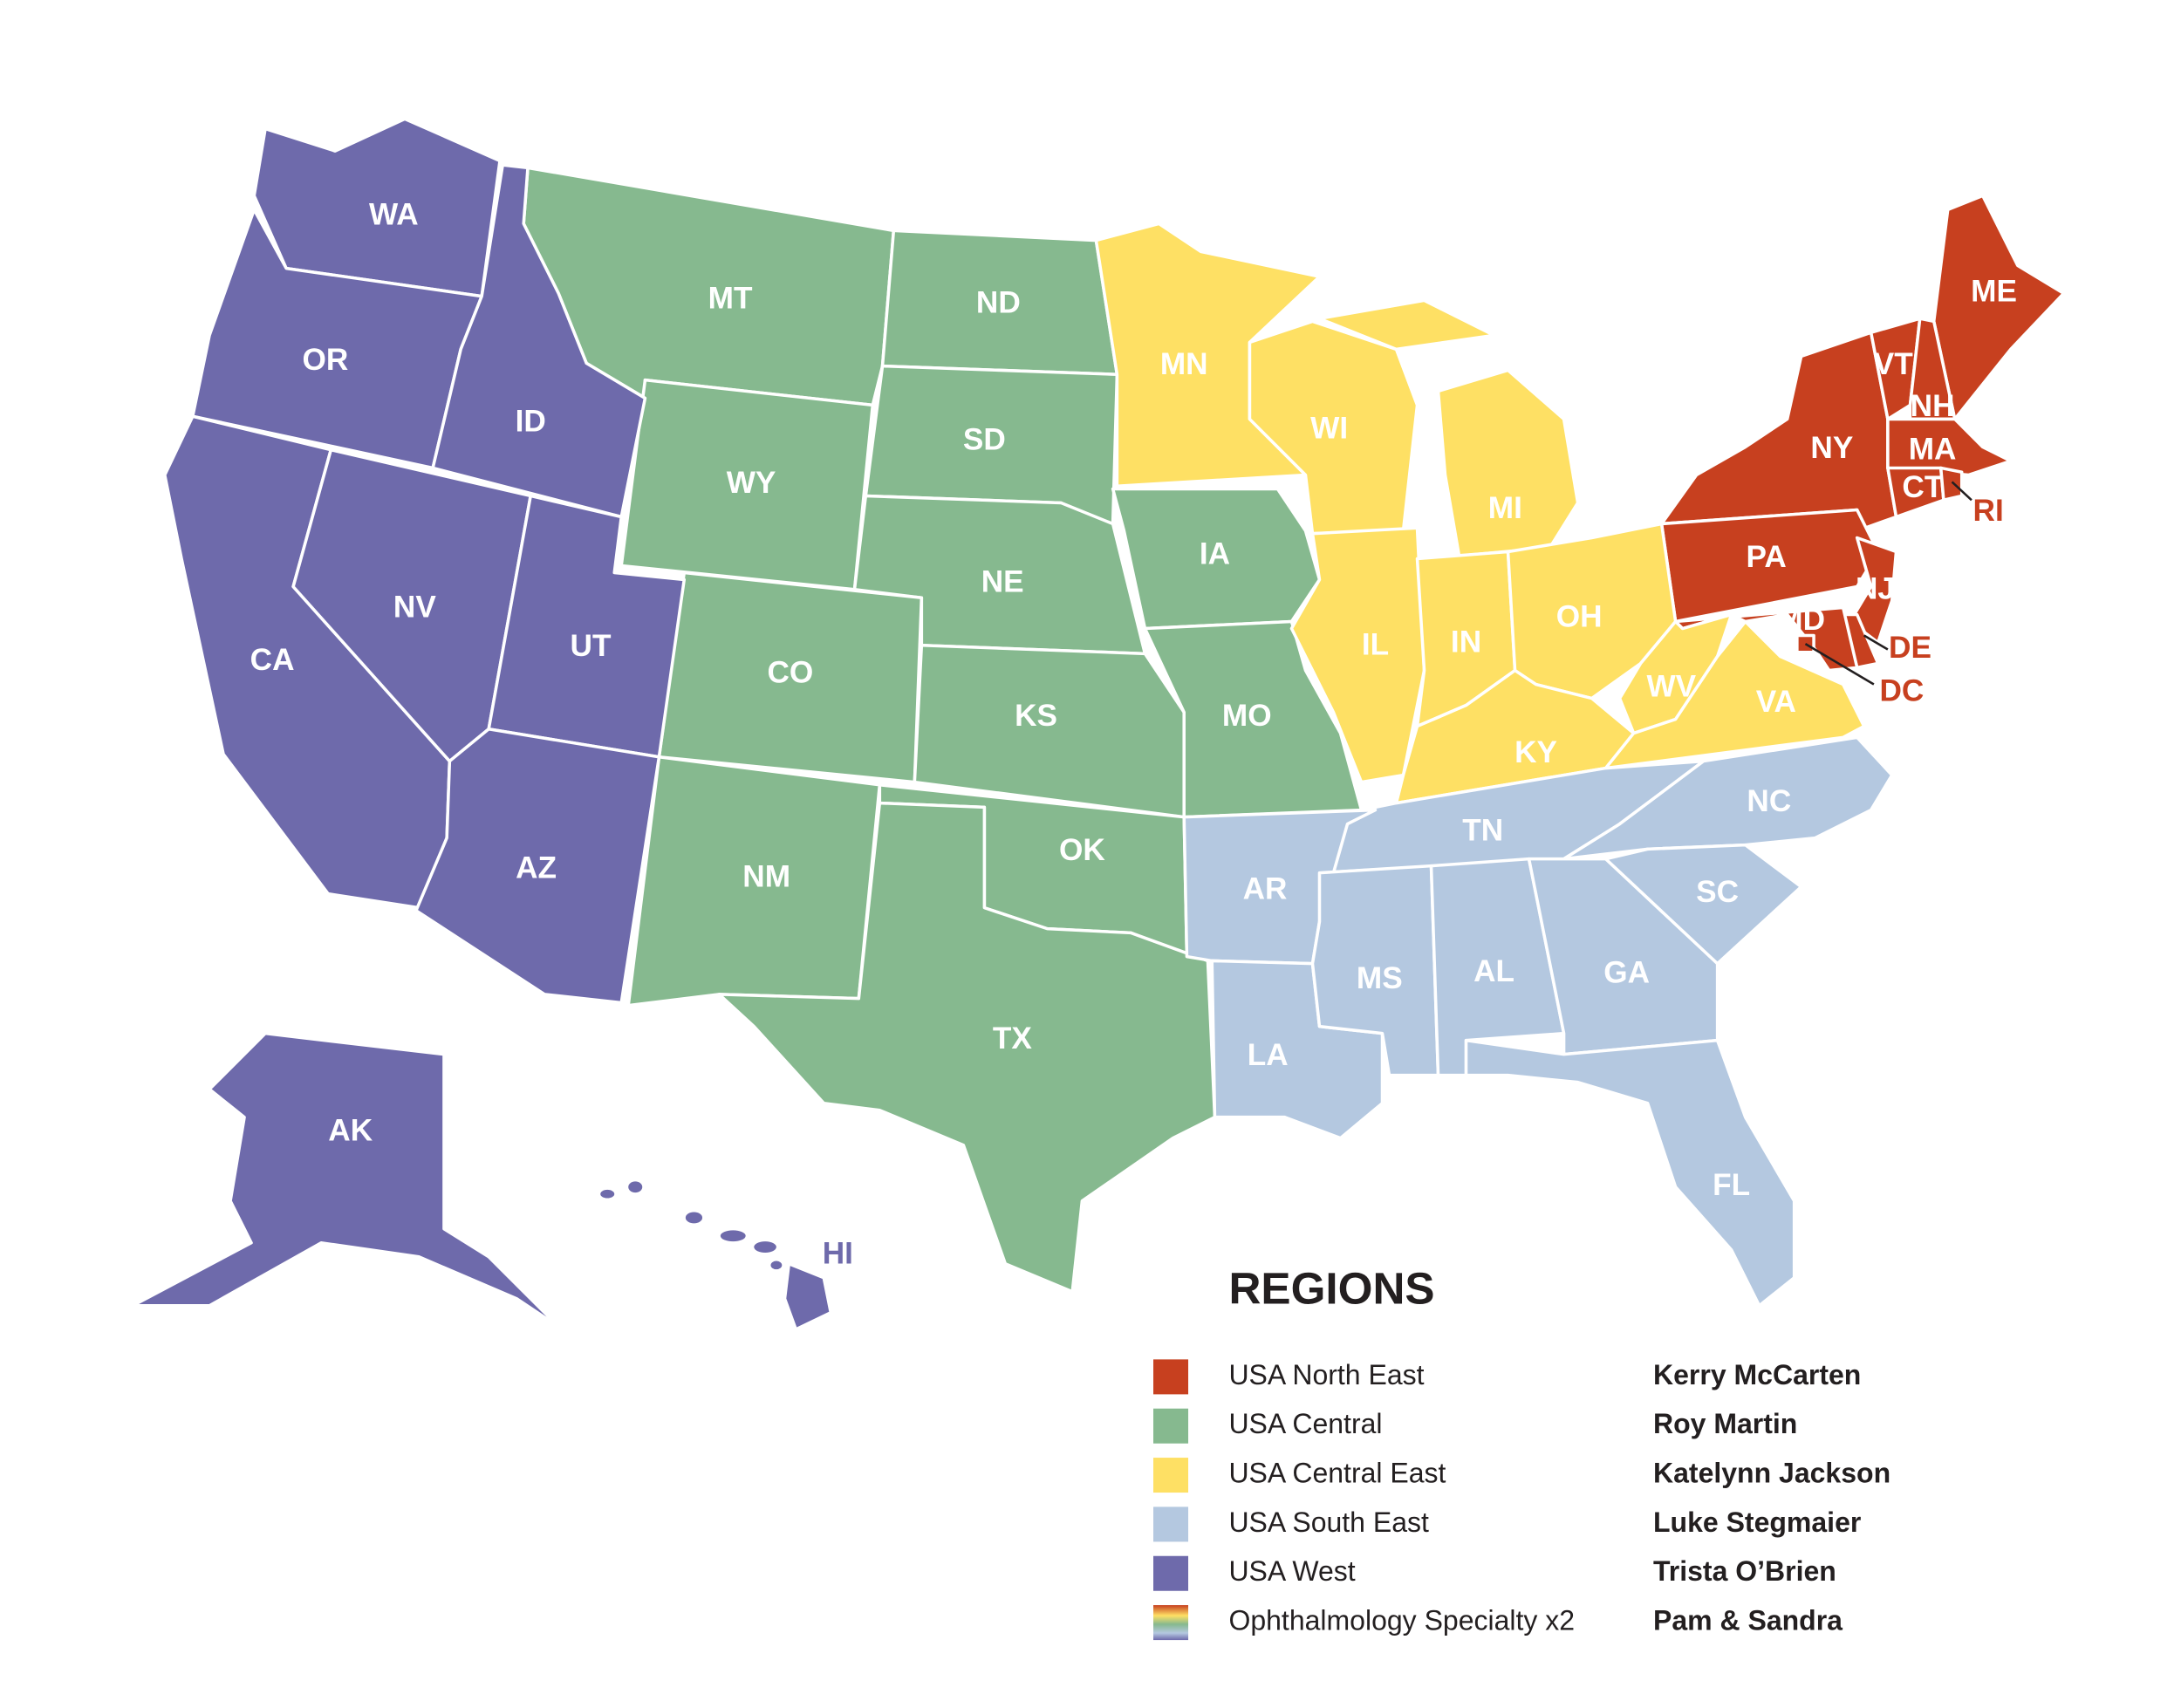 The height and width of the screenshot is (1708, 2181). I want to click on state-label: AZ, so click(536, 868).